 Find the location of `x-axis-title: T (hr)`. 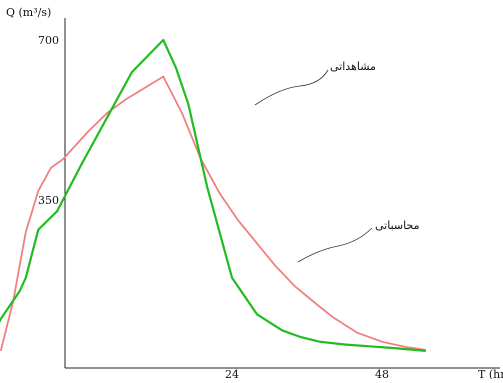

x-axis-title: T (hr) is located at coordinates (490, 373).